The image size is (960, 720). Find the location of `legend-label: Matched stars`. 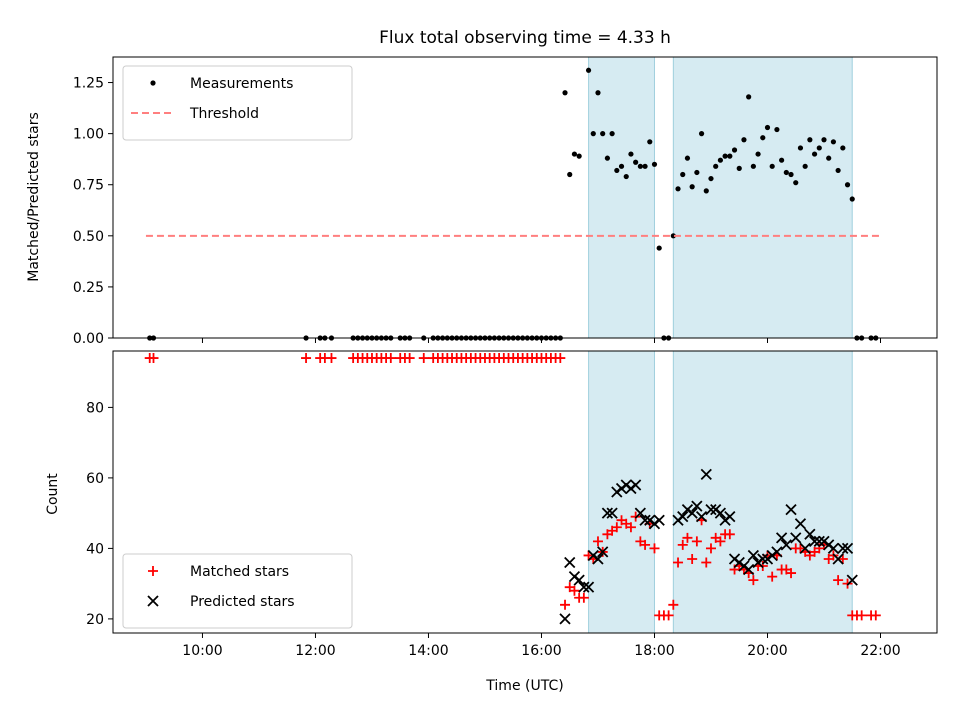

legend-label: Matched stars is located at coordinates (239, 572).